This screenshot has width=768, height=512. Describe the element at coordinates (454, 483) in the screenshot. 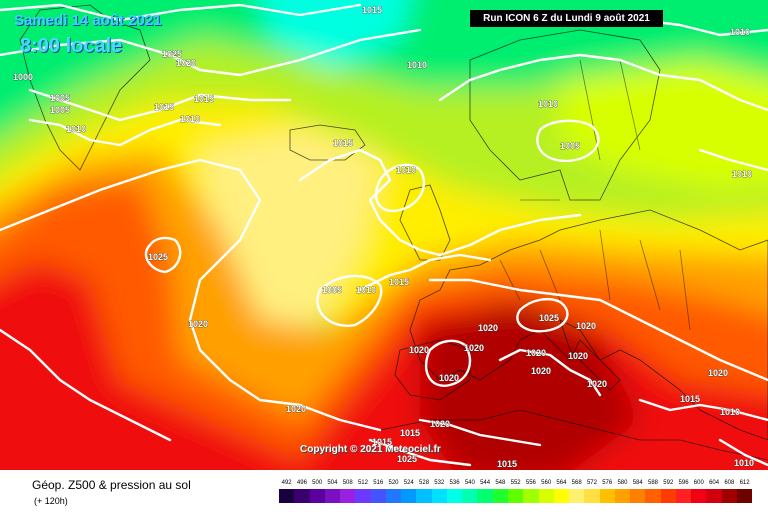

I see `legend-value: 536` at that location.